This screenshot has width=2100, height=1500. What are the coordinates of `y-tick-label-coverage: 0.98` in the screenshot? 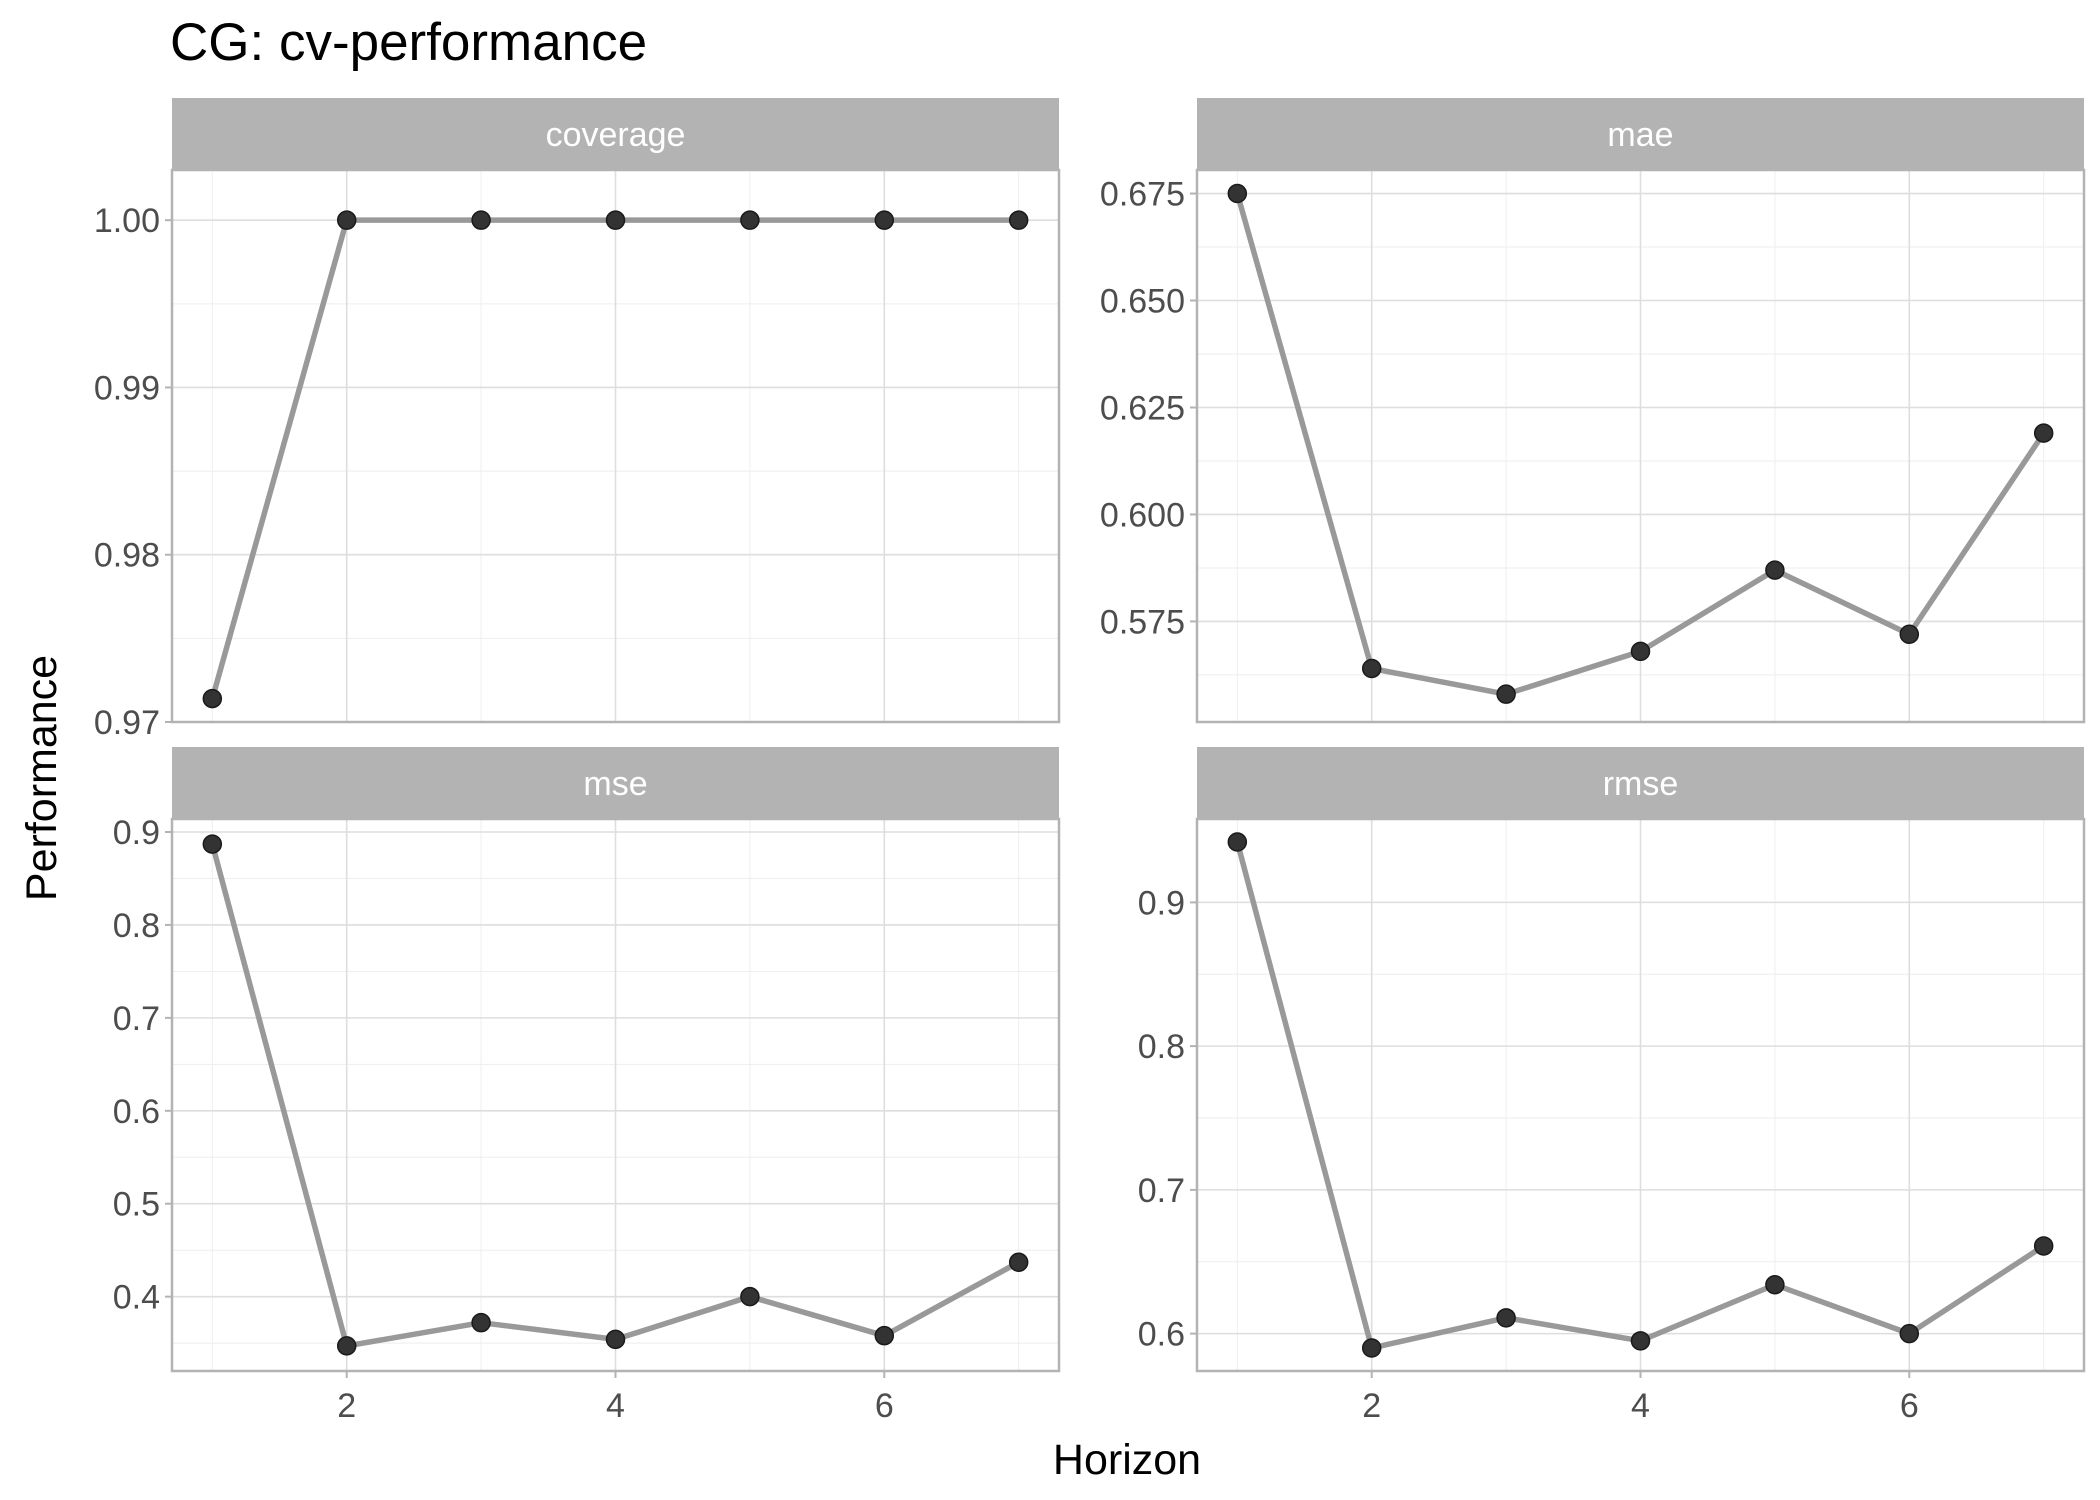 It's located at (127, 556).